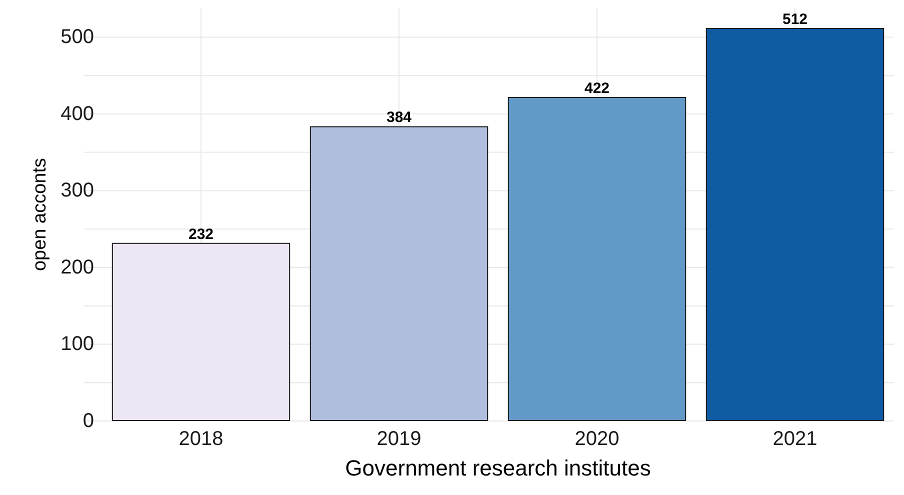 The width and height of the screenshot is (904, 495). What do you see at coordinates (40, 215) in the screenshot?
I see `y-axis-title: open acconts` at bounding box center [40, 215].